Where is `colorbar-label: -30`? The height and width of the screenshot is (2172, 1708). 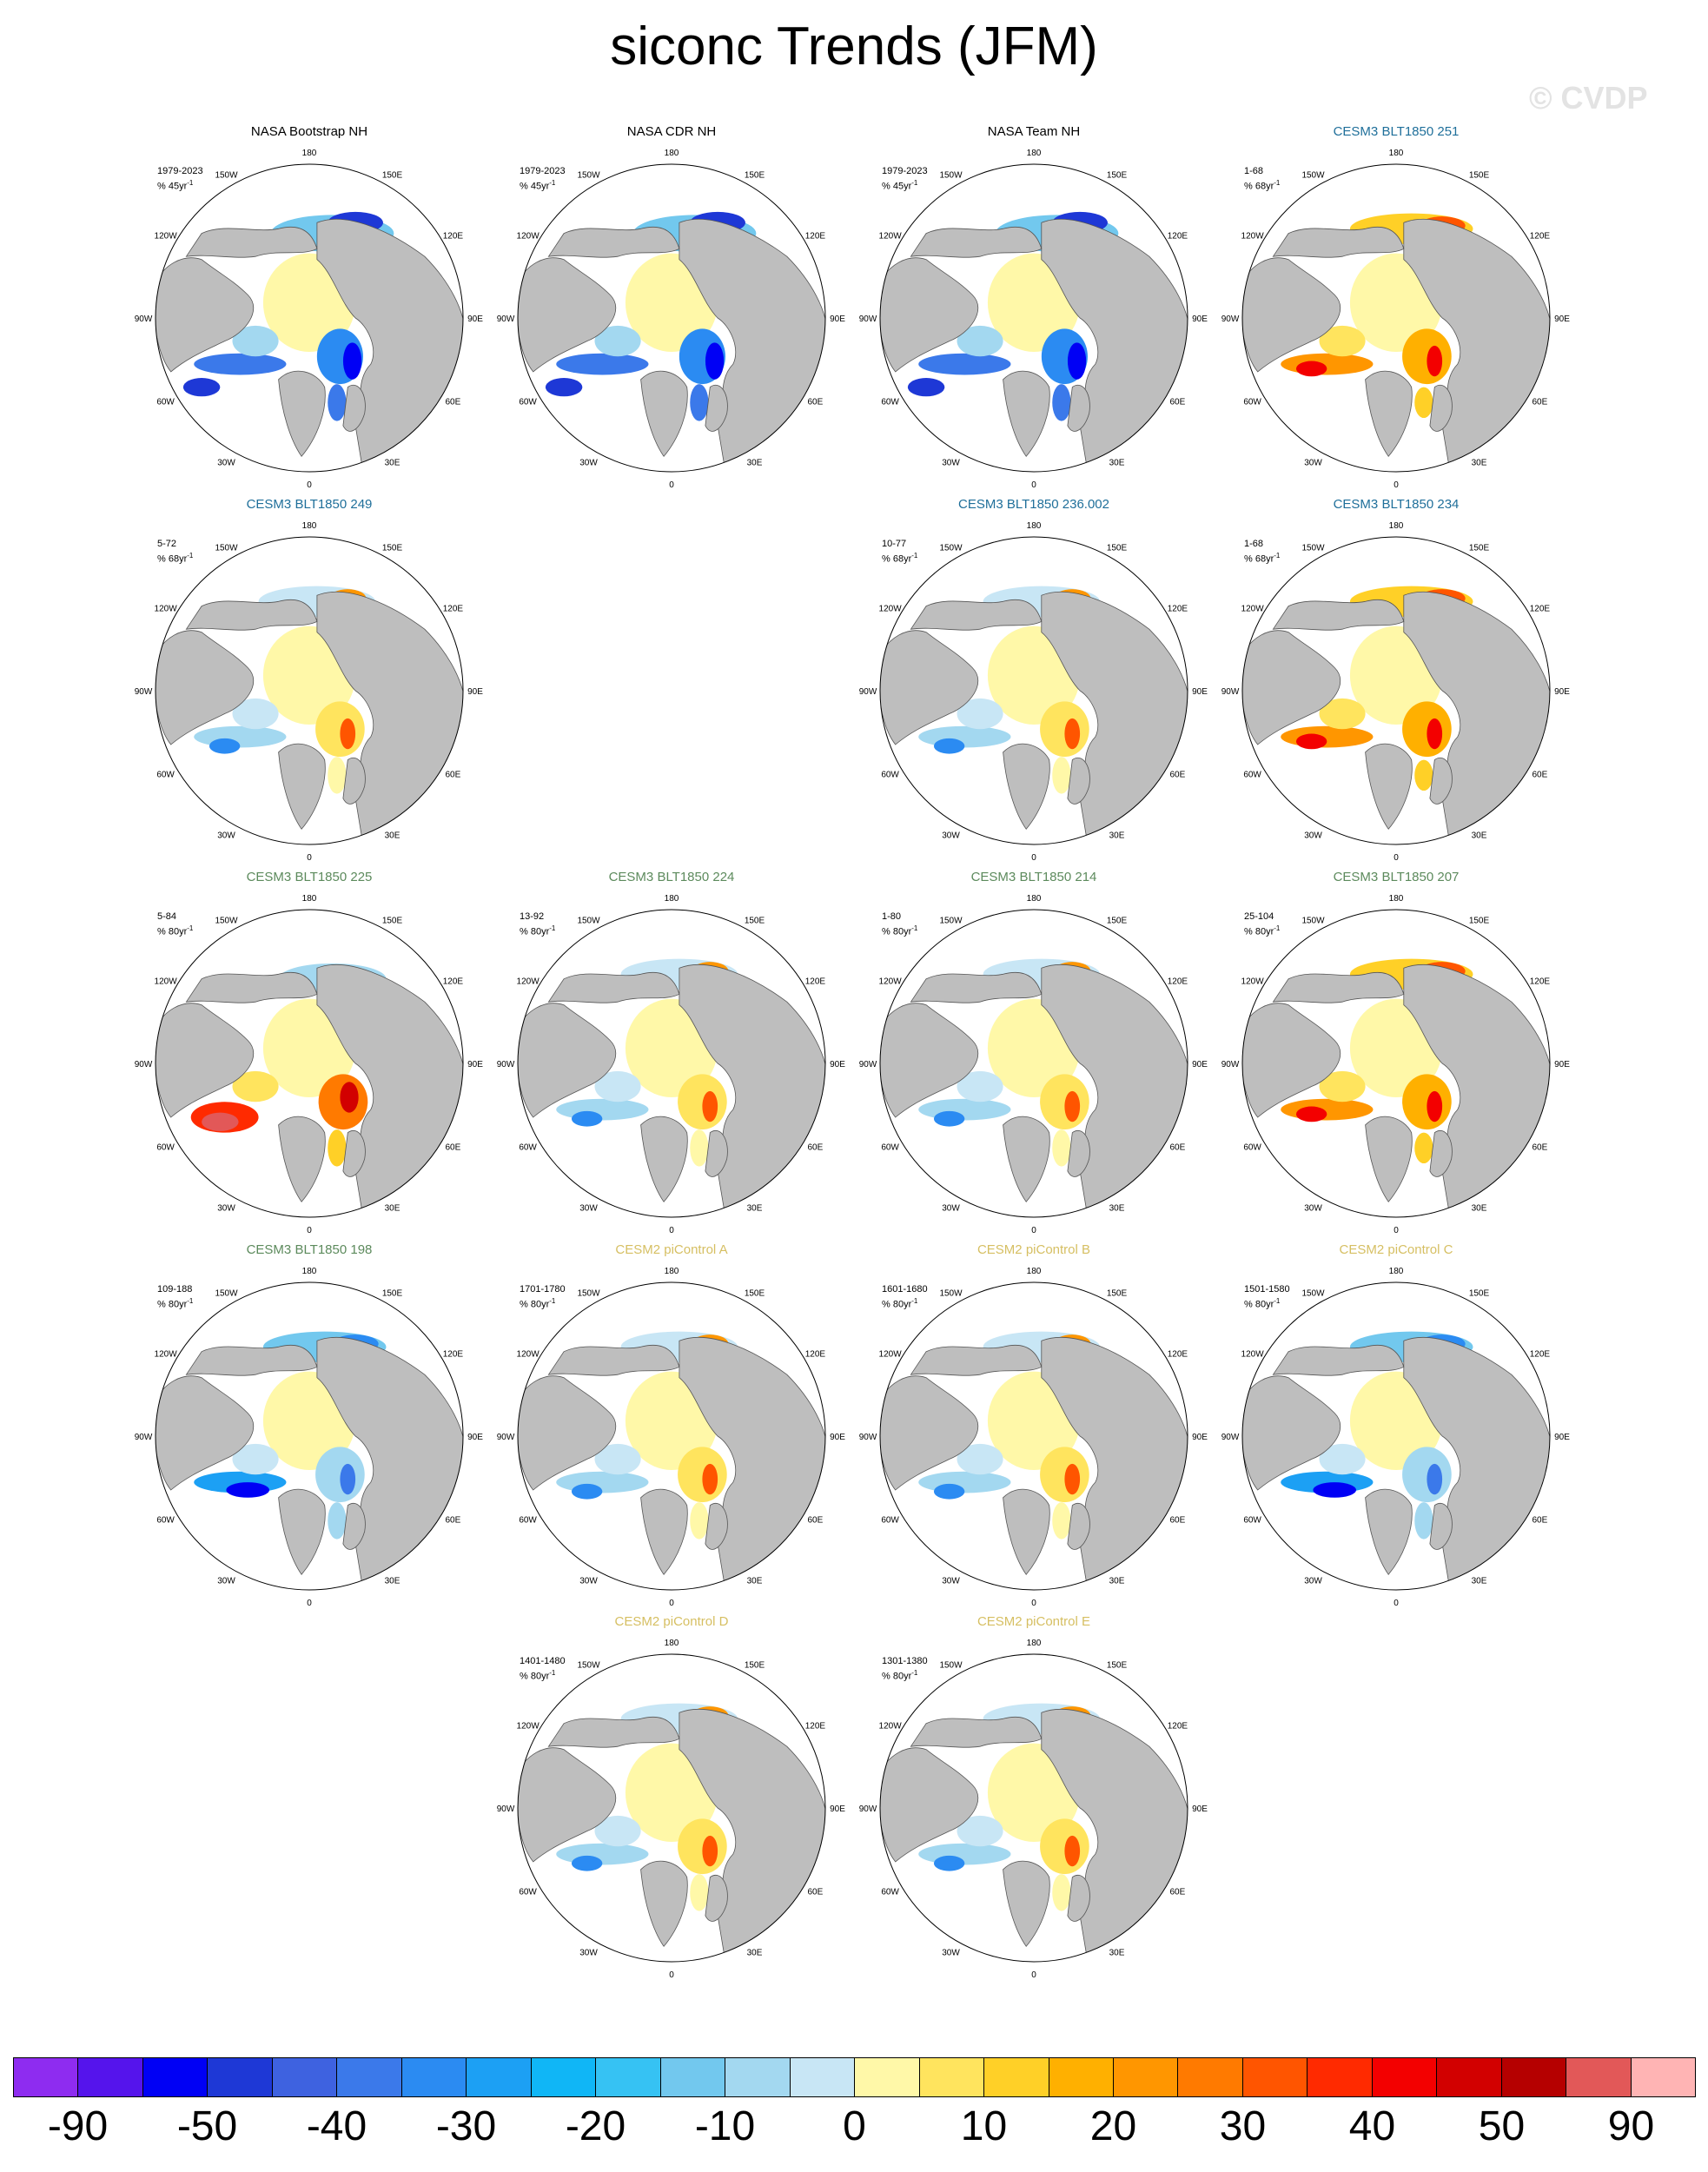
colorbar-label: -30 is located at coordinates (466, 2126).